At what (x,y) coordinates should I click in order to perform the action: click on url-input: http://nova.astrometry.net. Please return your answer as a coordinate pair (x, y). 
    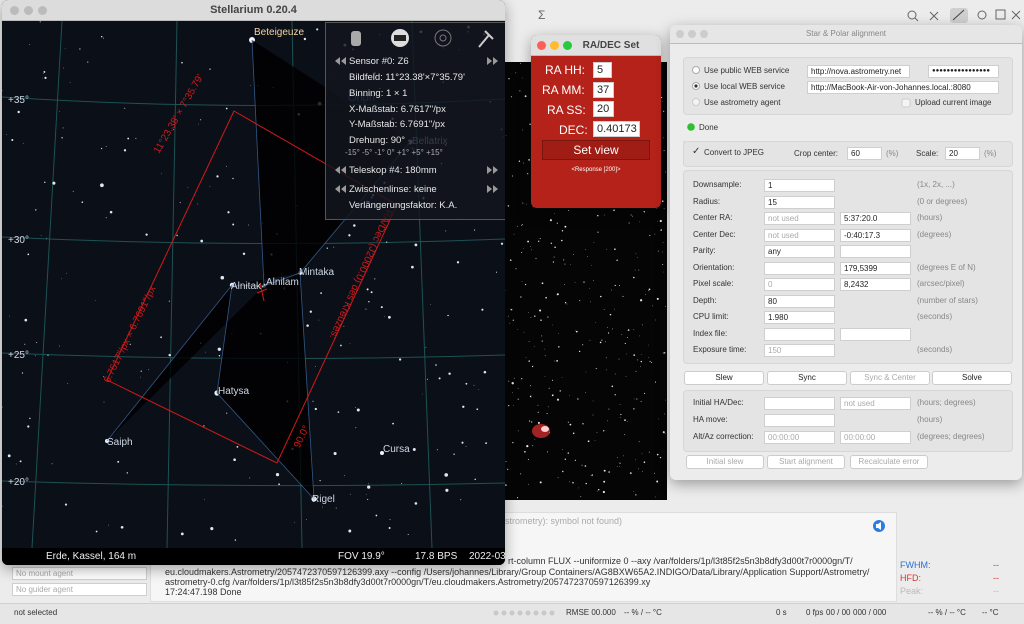
    Looking at the image, I should click on (858, 71).